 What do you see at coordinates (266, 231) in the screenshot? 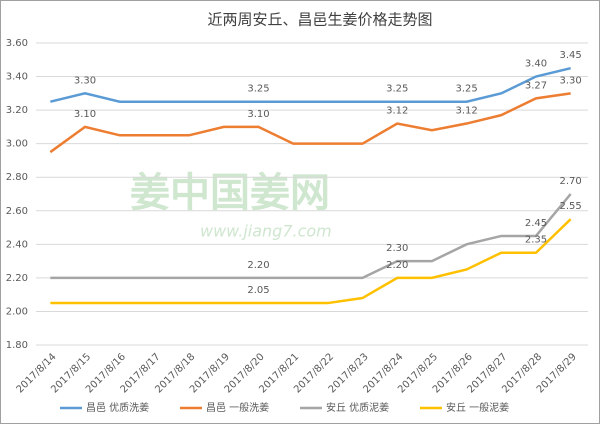
I see `watermark-url: www.jiang7.com` at bounding box center [266, 231].